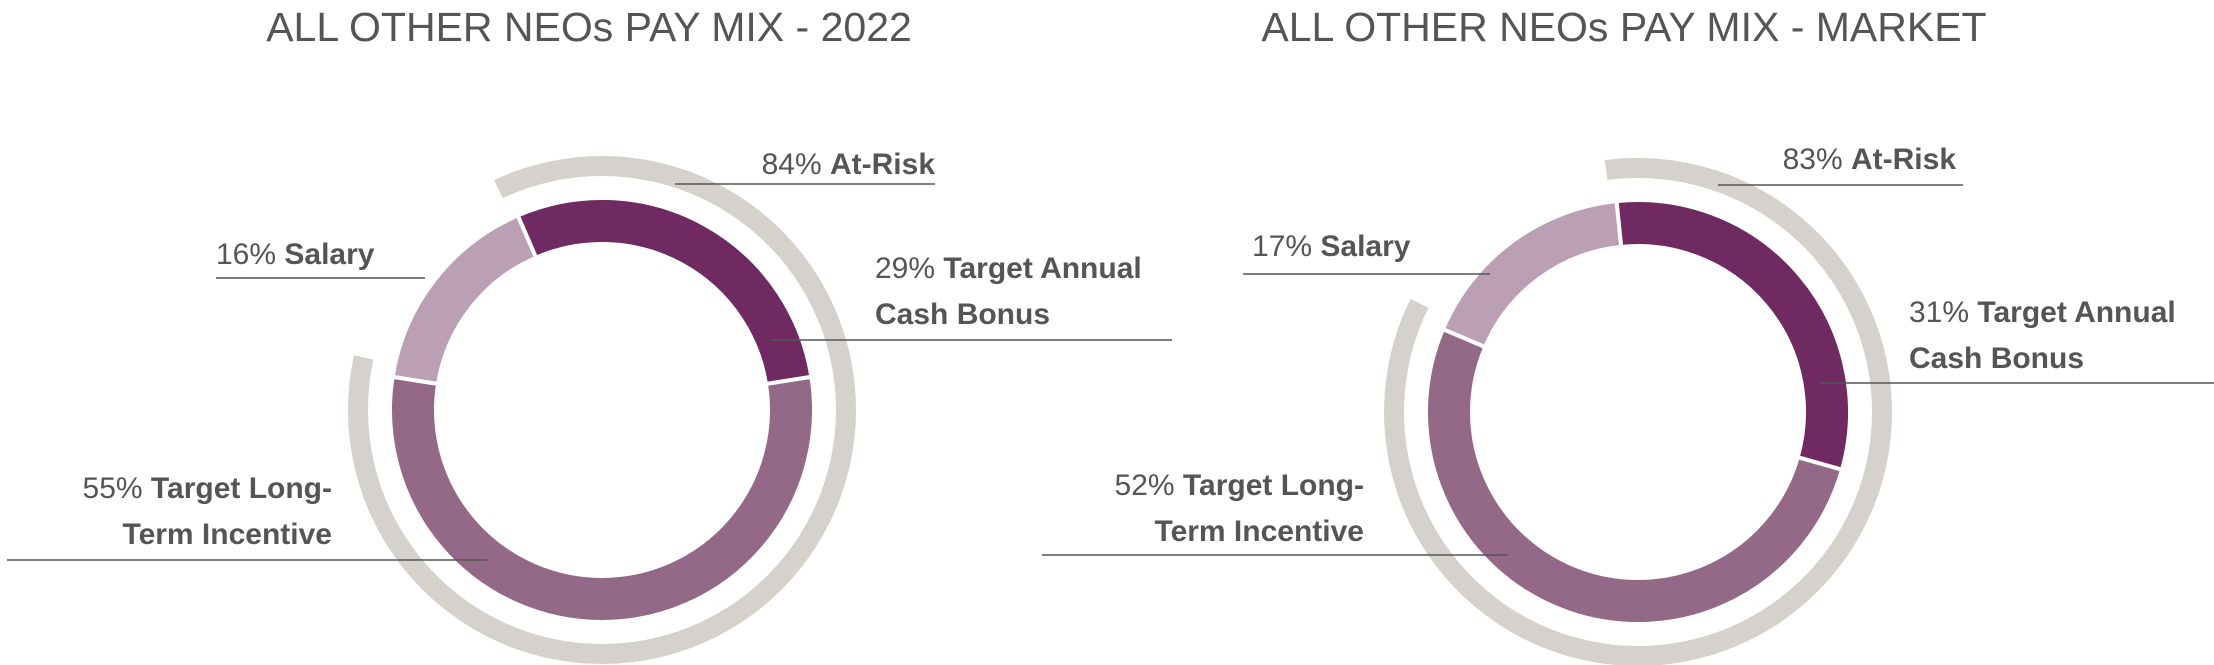 This screenshot has height=665, width=2214. I want to click on segment-label: 55% Target Long-Term Incentive, so click(177, 512).